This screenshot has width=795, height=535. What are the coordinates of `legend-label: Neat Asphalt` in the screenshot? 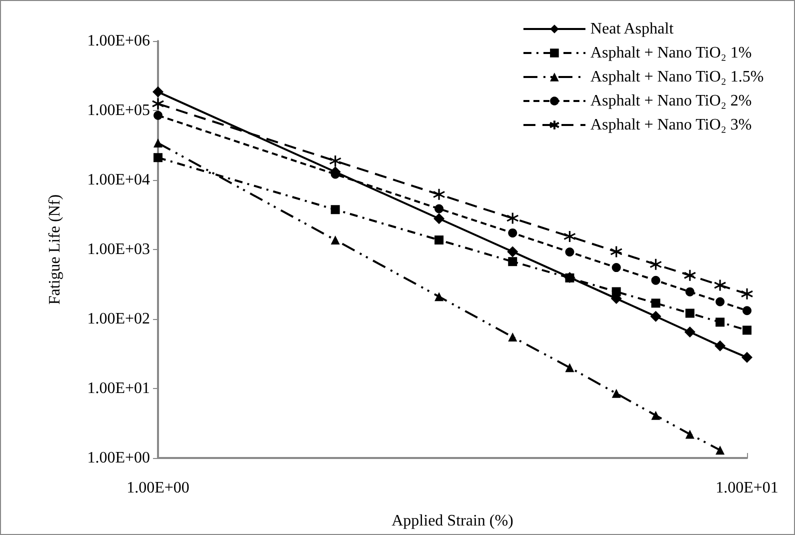 It's located at (632, 29).